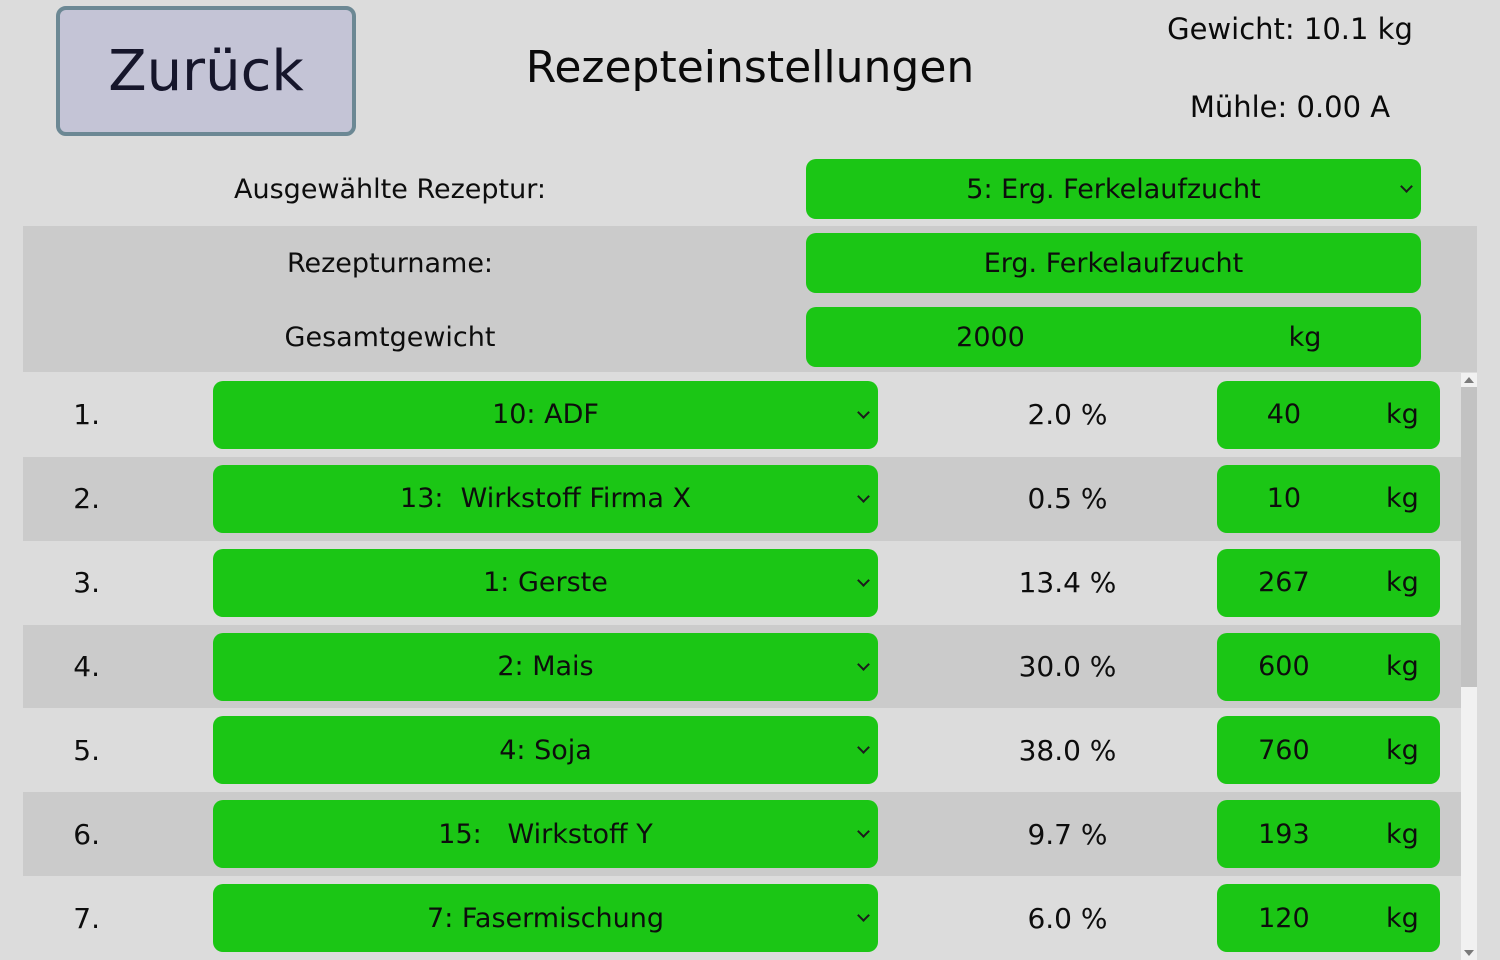 This screenshot has width=1500, height=960. I want to click on ingredient-select: 10: ADF, so click(545, 414).